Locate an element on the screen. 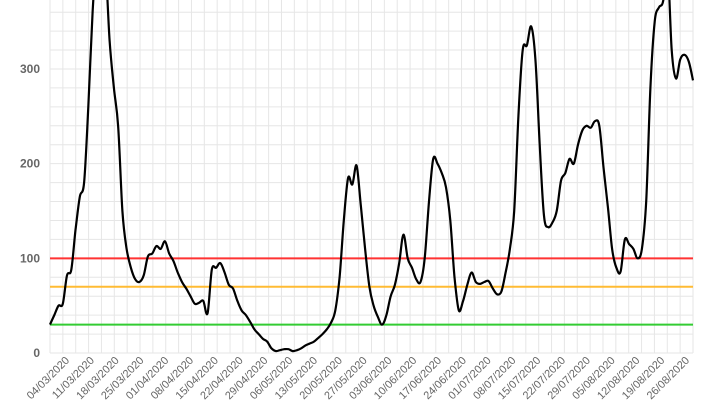 The image size is (710, 400). y-tick-label: 200 is located at coordinates (30, 164).